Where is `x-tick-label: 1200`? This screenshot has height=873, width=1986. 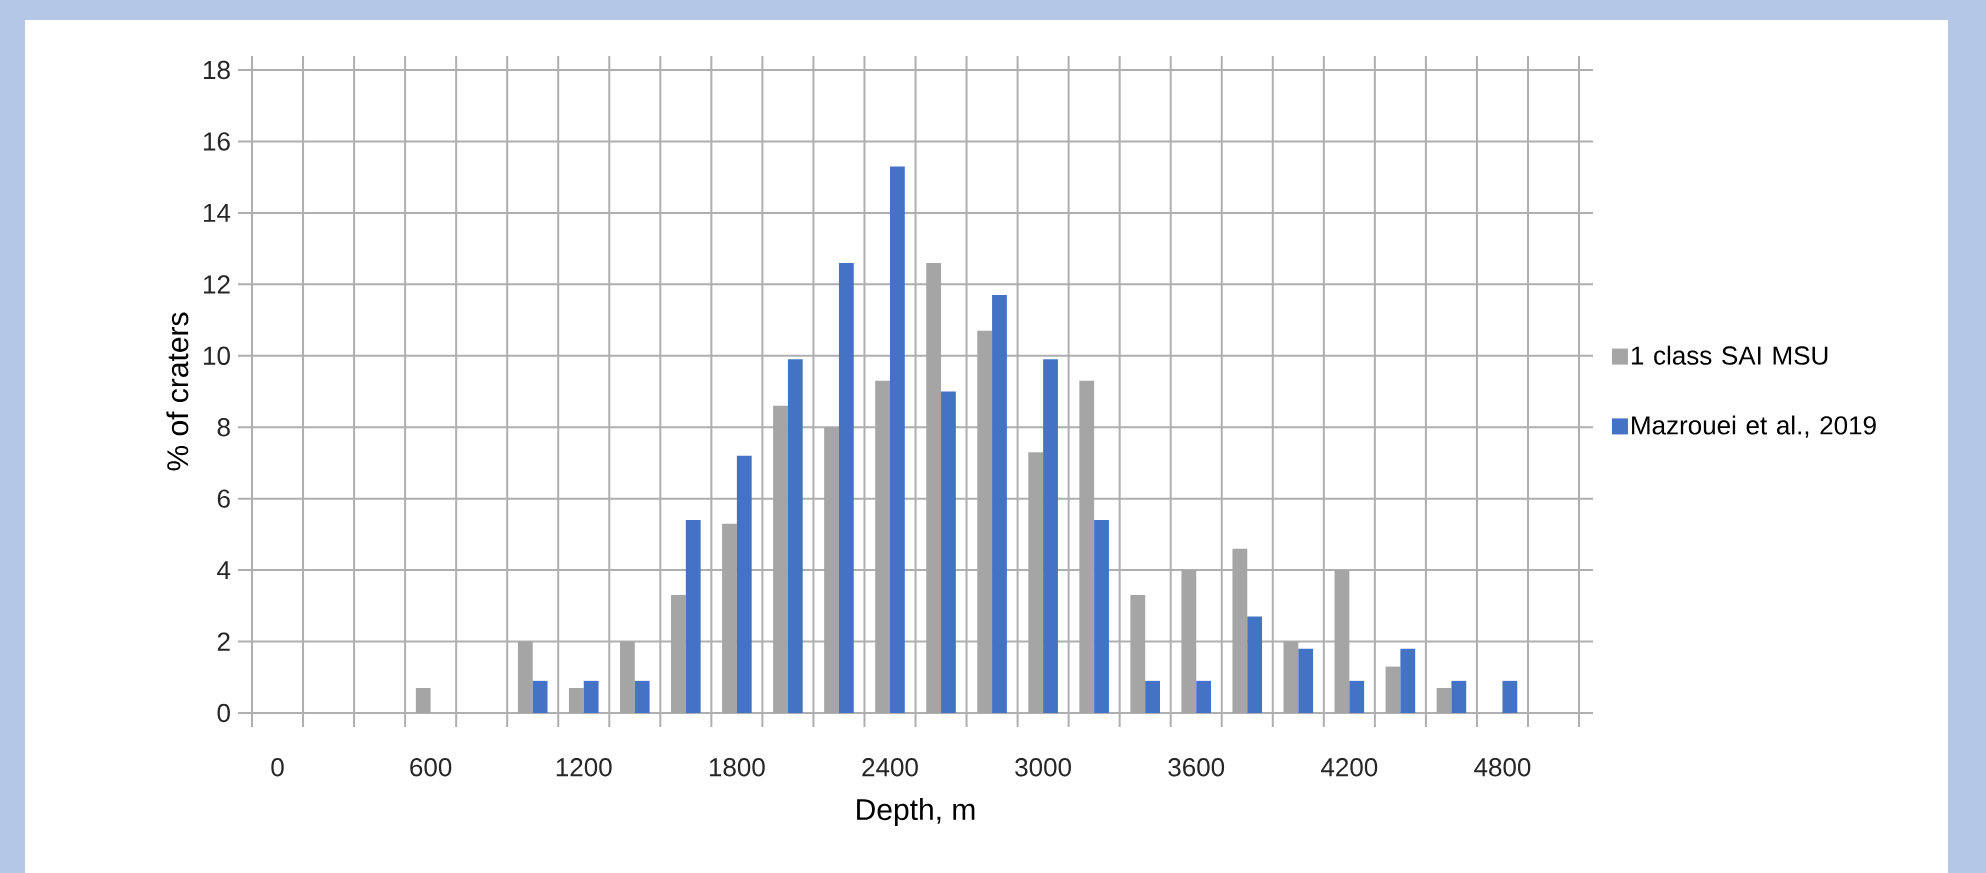
x-tick-label: 1200 is located at coordinates (584, 767).